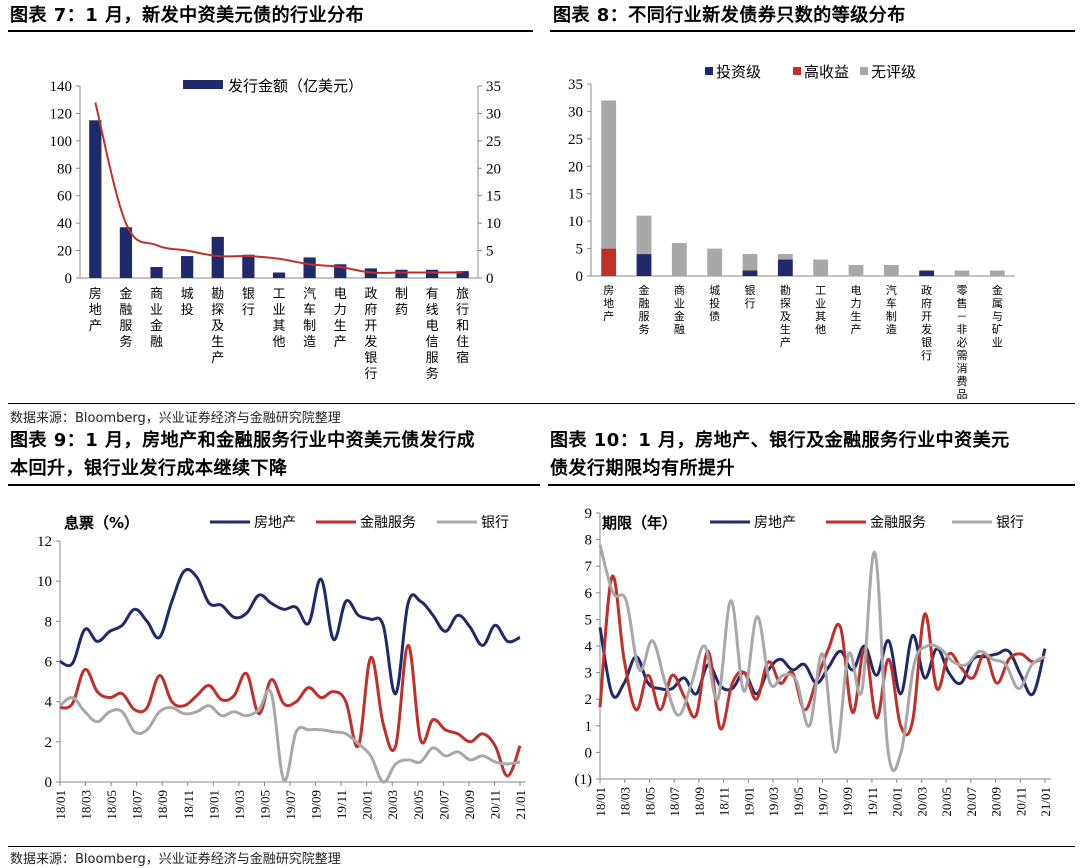 Image resolution: width=1080 pixels, height=868 pixels. What do you see at coordinates (61, 87) in the screenshot?
I see `fig7-left-tick-label: 140` at bounding box center [61, 87].